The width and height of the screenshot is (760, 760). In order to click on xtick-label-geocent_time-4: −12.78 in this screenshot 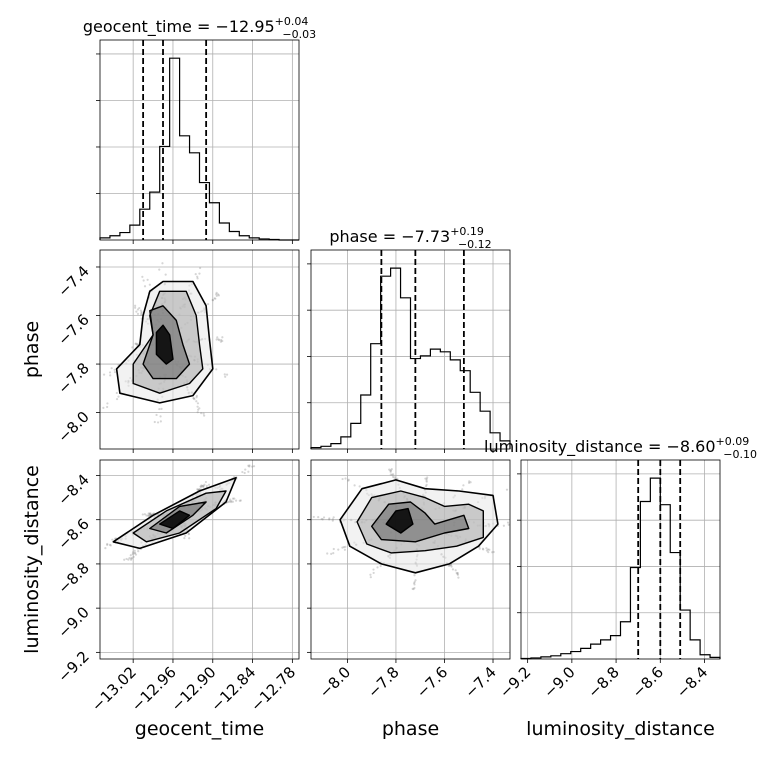, I will do `click(273, 689)`.